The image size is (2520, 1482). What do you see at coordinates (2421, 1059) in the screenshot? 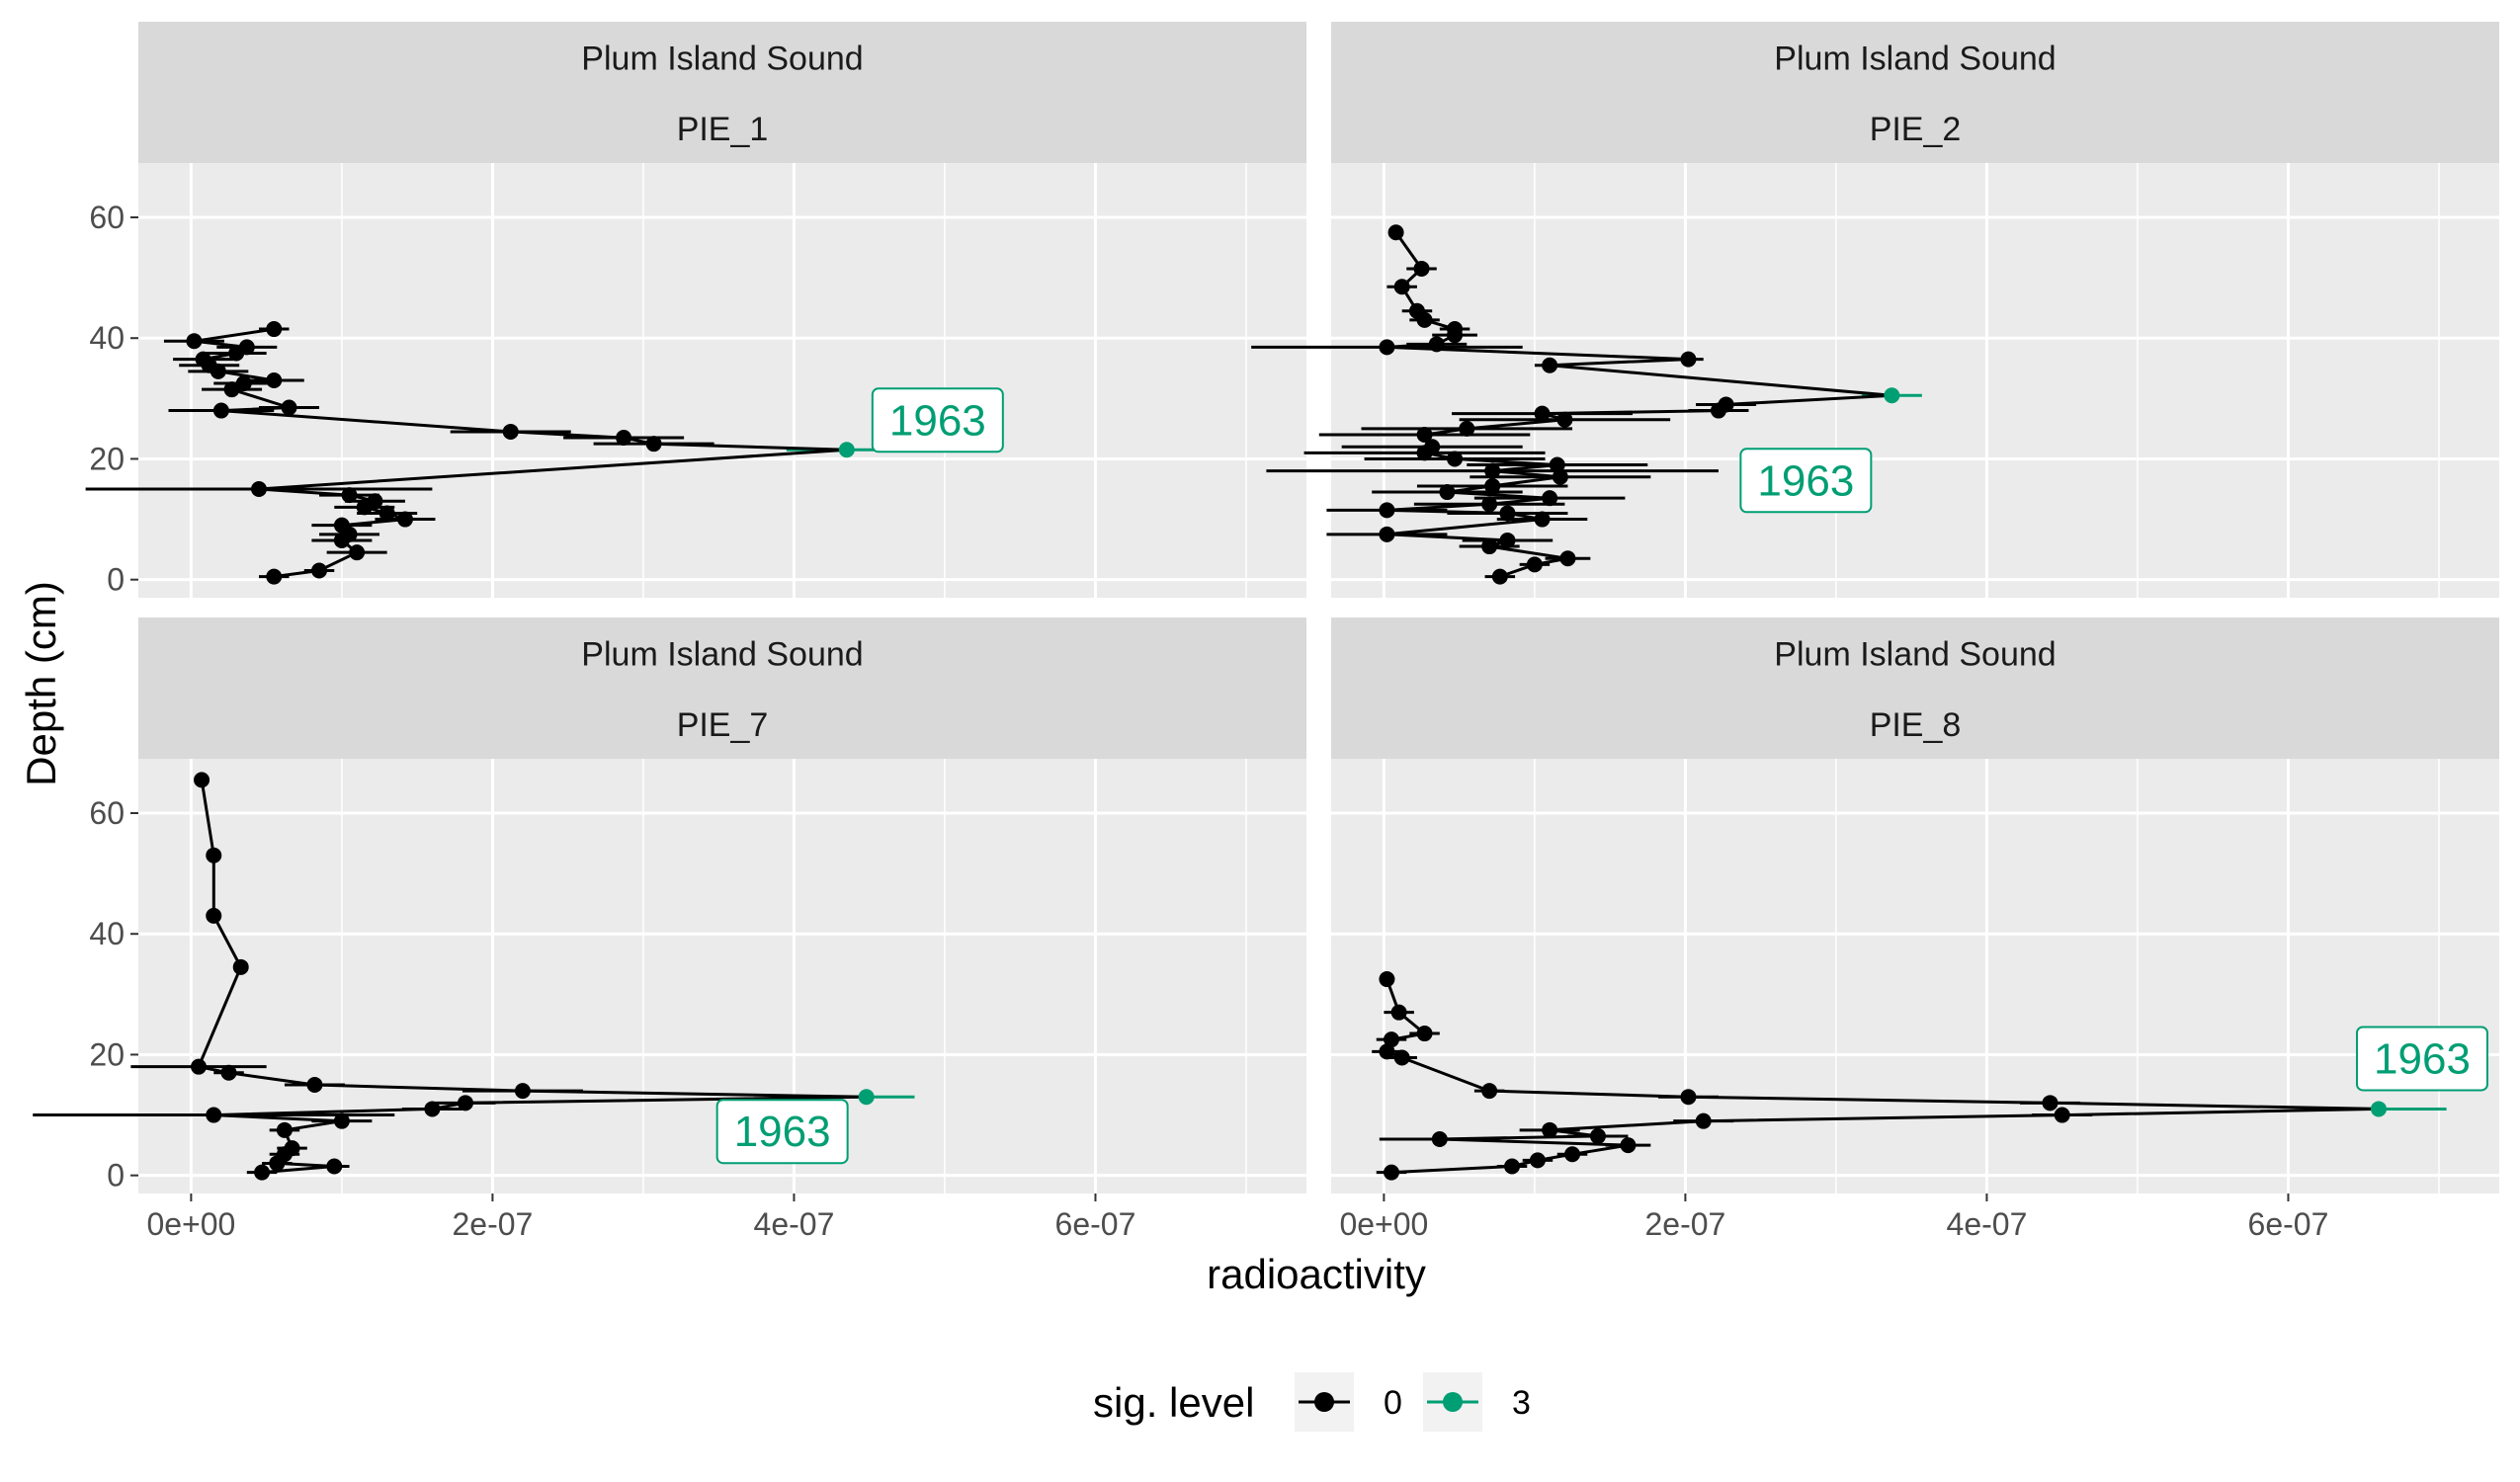
I see `annotation-1963: 1963` at bounding box center [2421, 1059].